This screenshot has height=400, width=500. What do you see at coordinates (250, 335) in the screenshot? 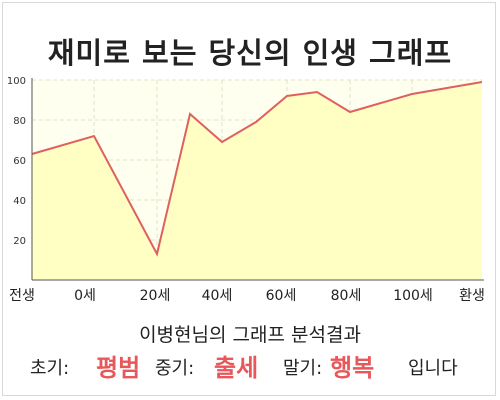
I see `result-subtitle: 이병현님의 그래프 분석결과` at bounding box center [250, 335].